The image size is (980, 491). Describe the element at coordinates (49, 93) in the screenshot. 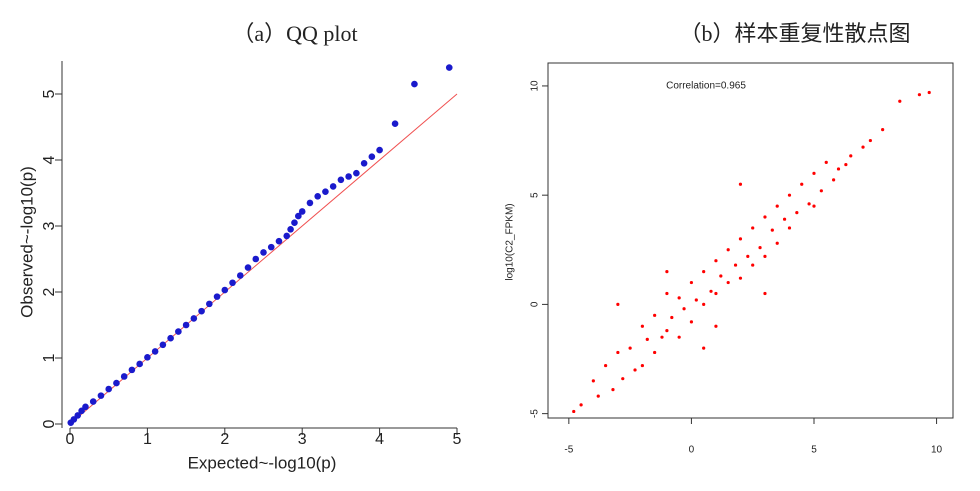

I see `y-tick-label: 5` at that location.